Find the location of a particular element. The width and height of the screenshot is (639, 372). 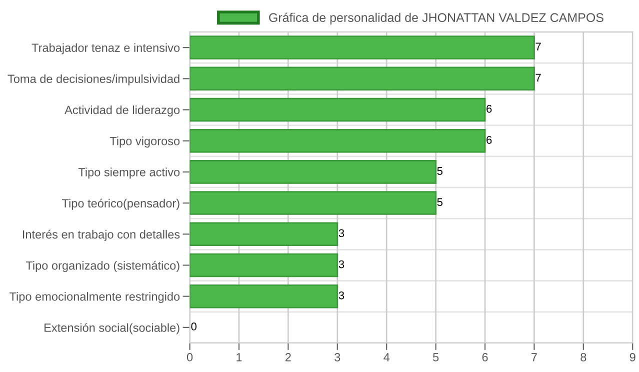

x-tick-label: 4 is located at coordinates (387, 357).